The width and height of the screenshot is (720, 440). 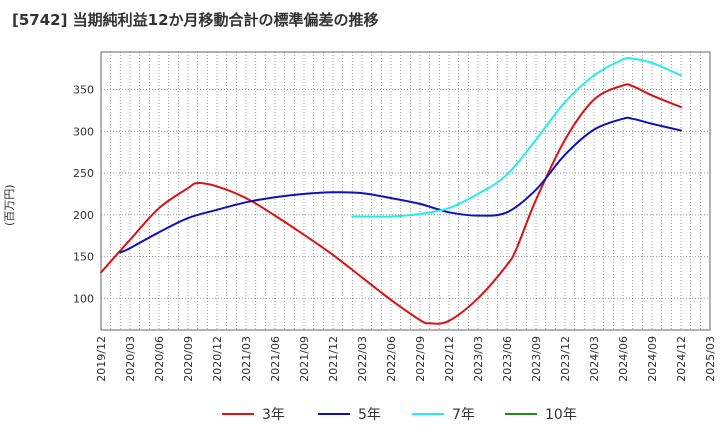 What do you see at coordinates (83, 173) in the screenshot?
I see `y-tick-label: 250` at bounding box center [83, 173].